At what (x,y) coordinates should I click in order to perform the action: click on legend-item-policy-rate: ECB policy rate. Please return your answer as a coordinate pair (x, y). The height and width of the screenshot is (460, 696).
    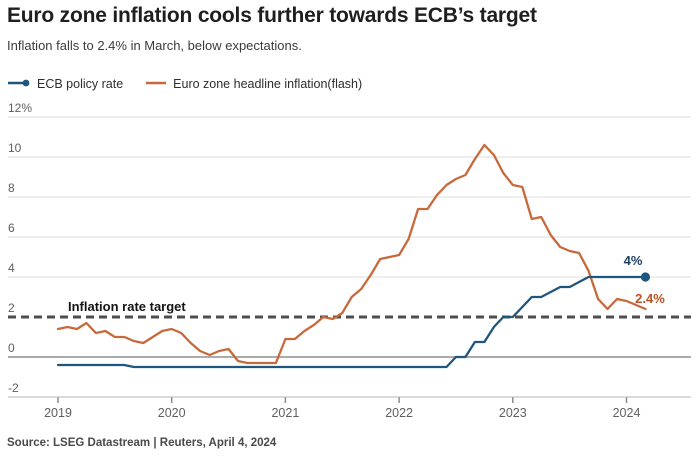
    Looking at the image, I should click on (65, 84).